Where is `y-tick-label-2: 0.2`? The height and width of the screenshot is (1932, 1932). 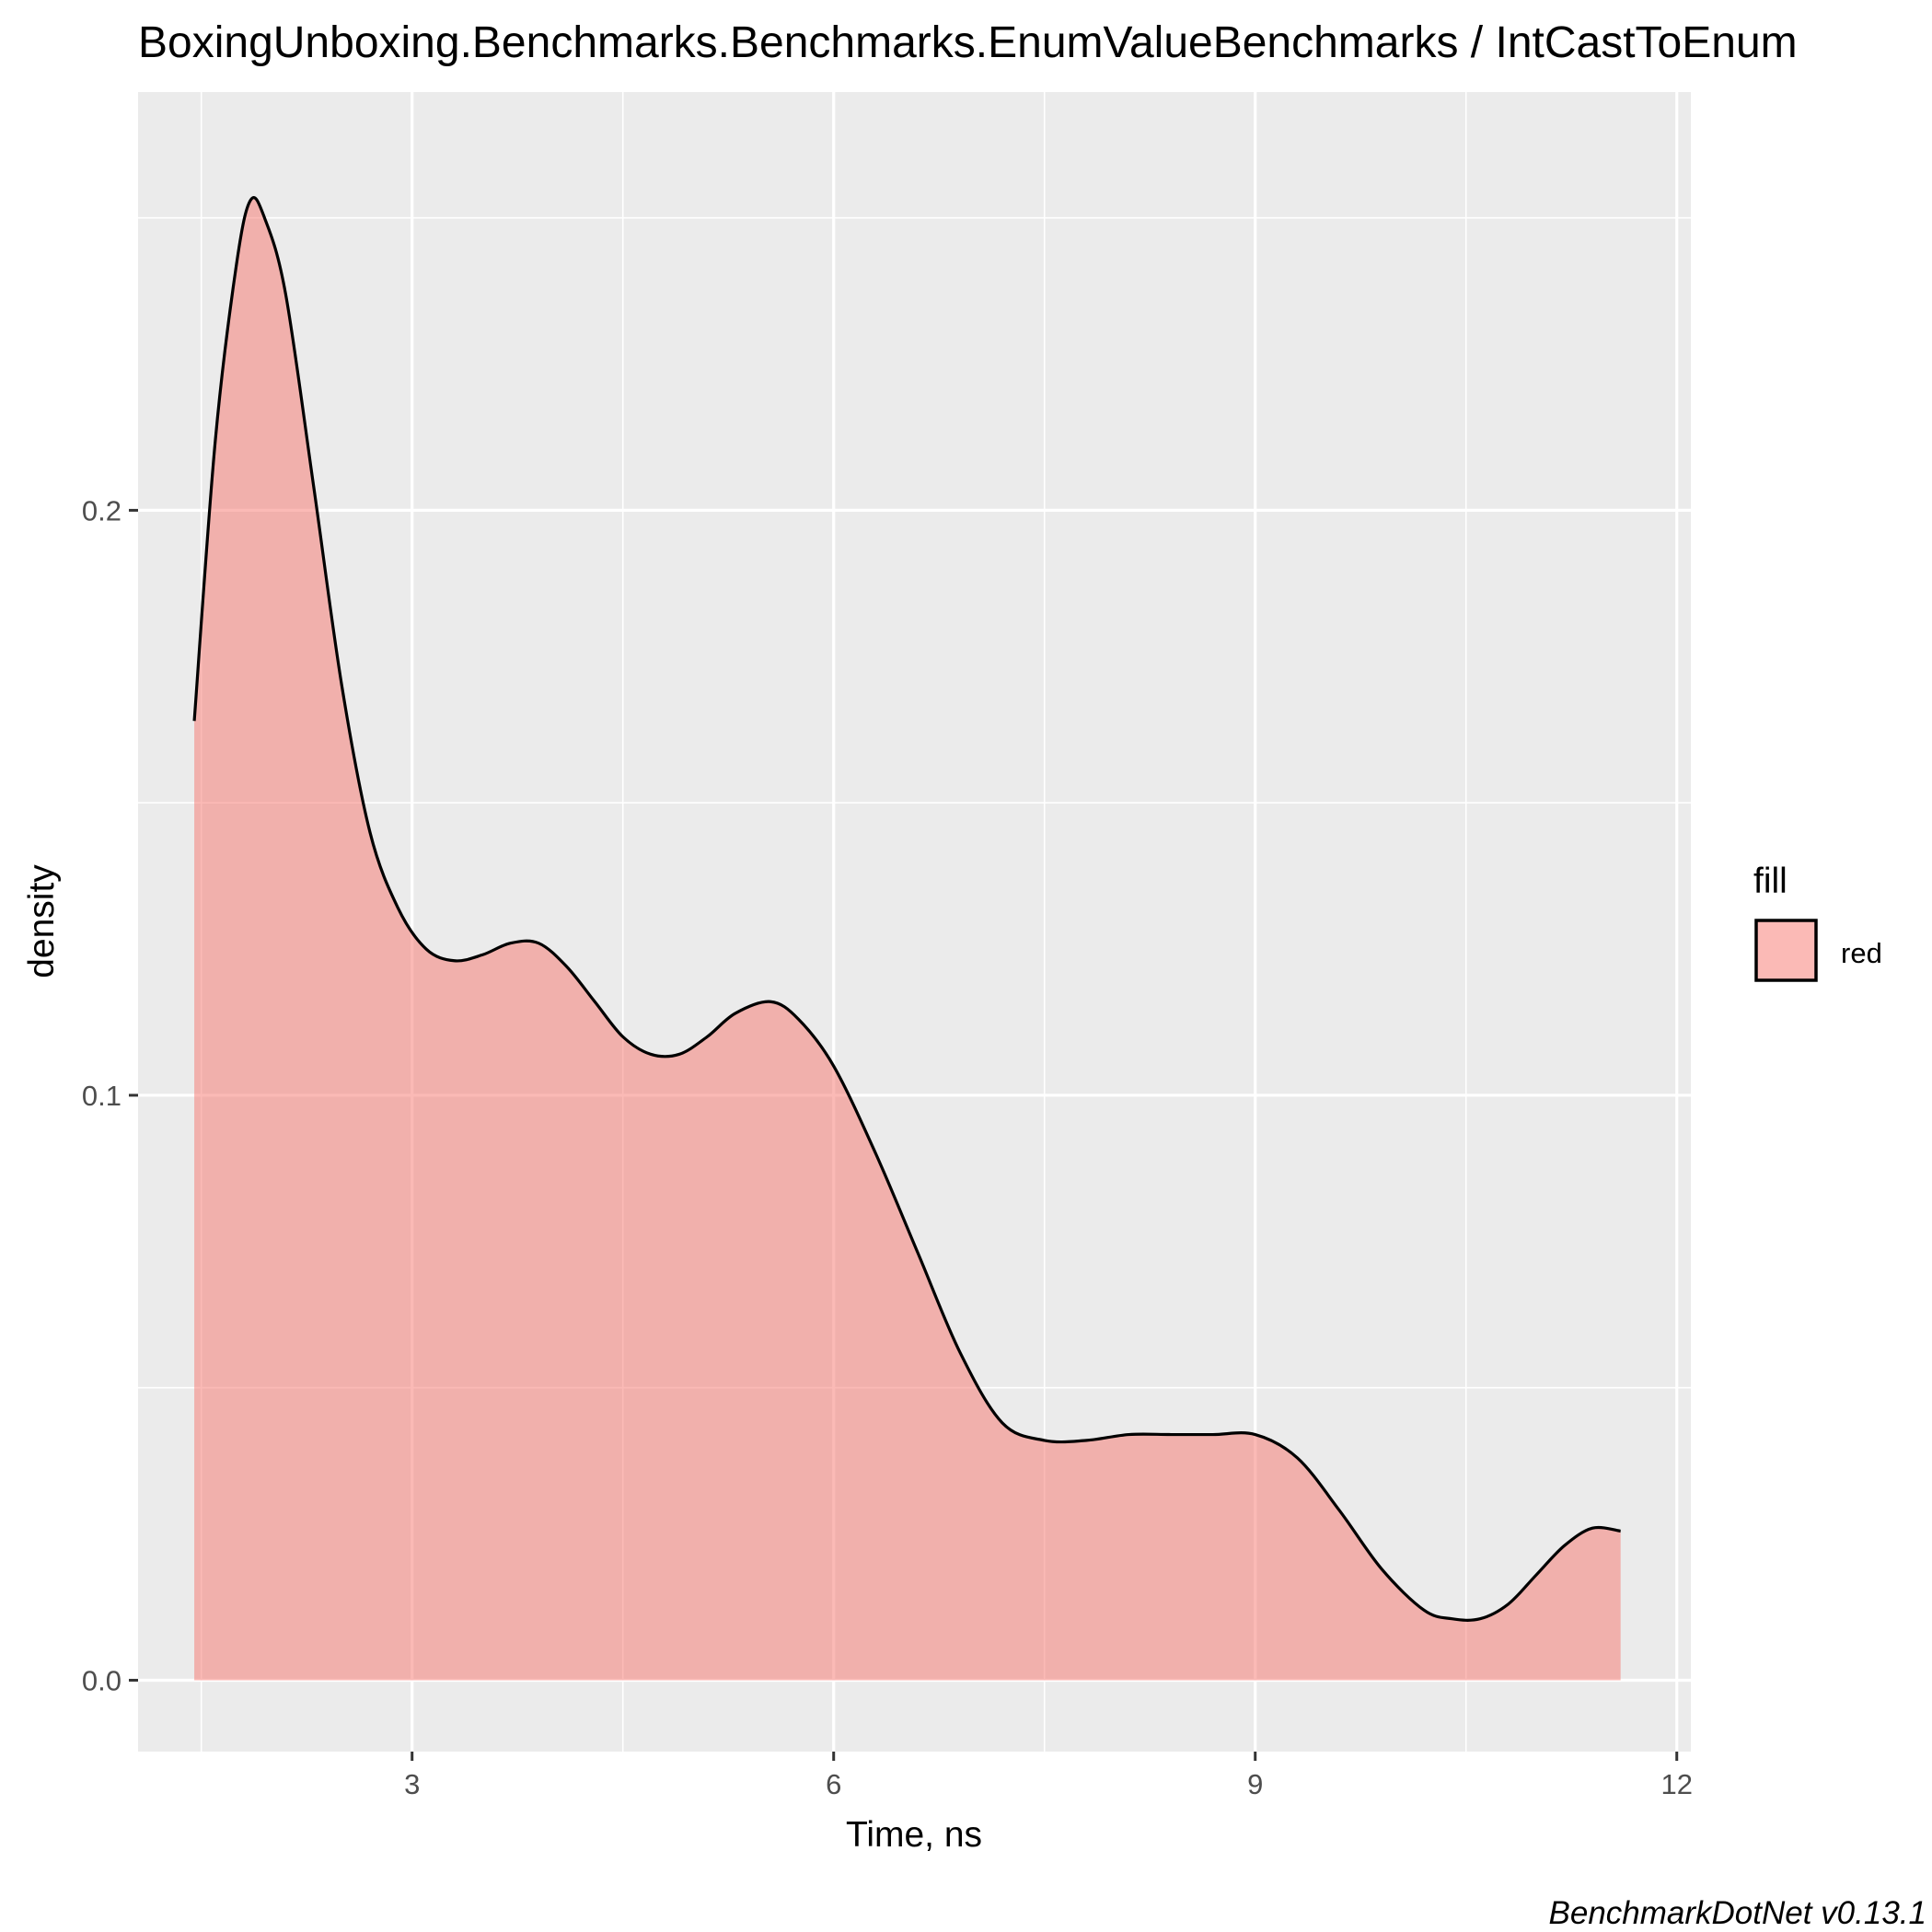
y-tick-label-2: 0.2 is located at coordinates (102, 510).